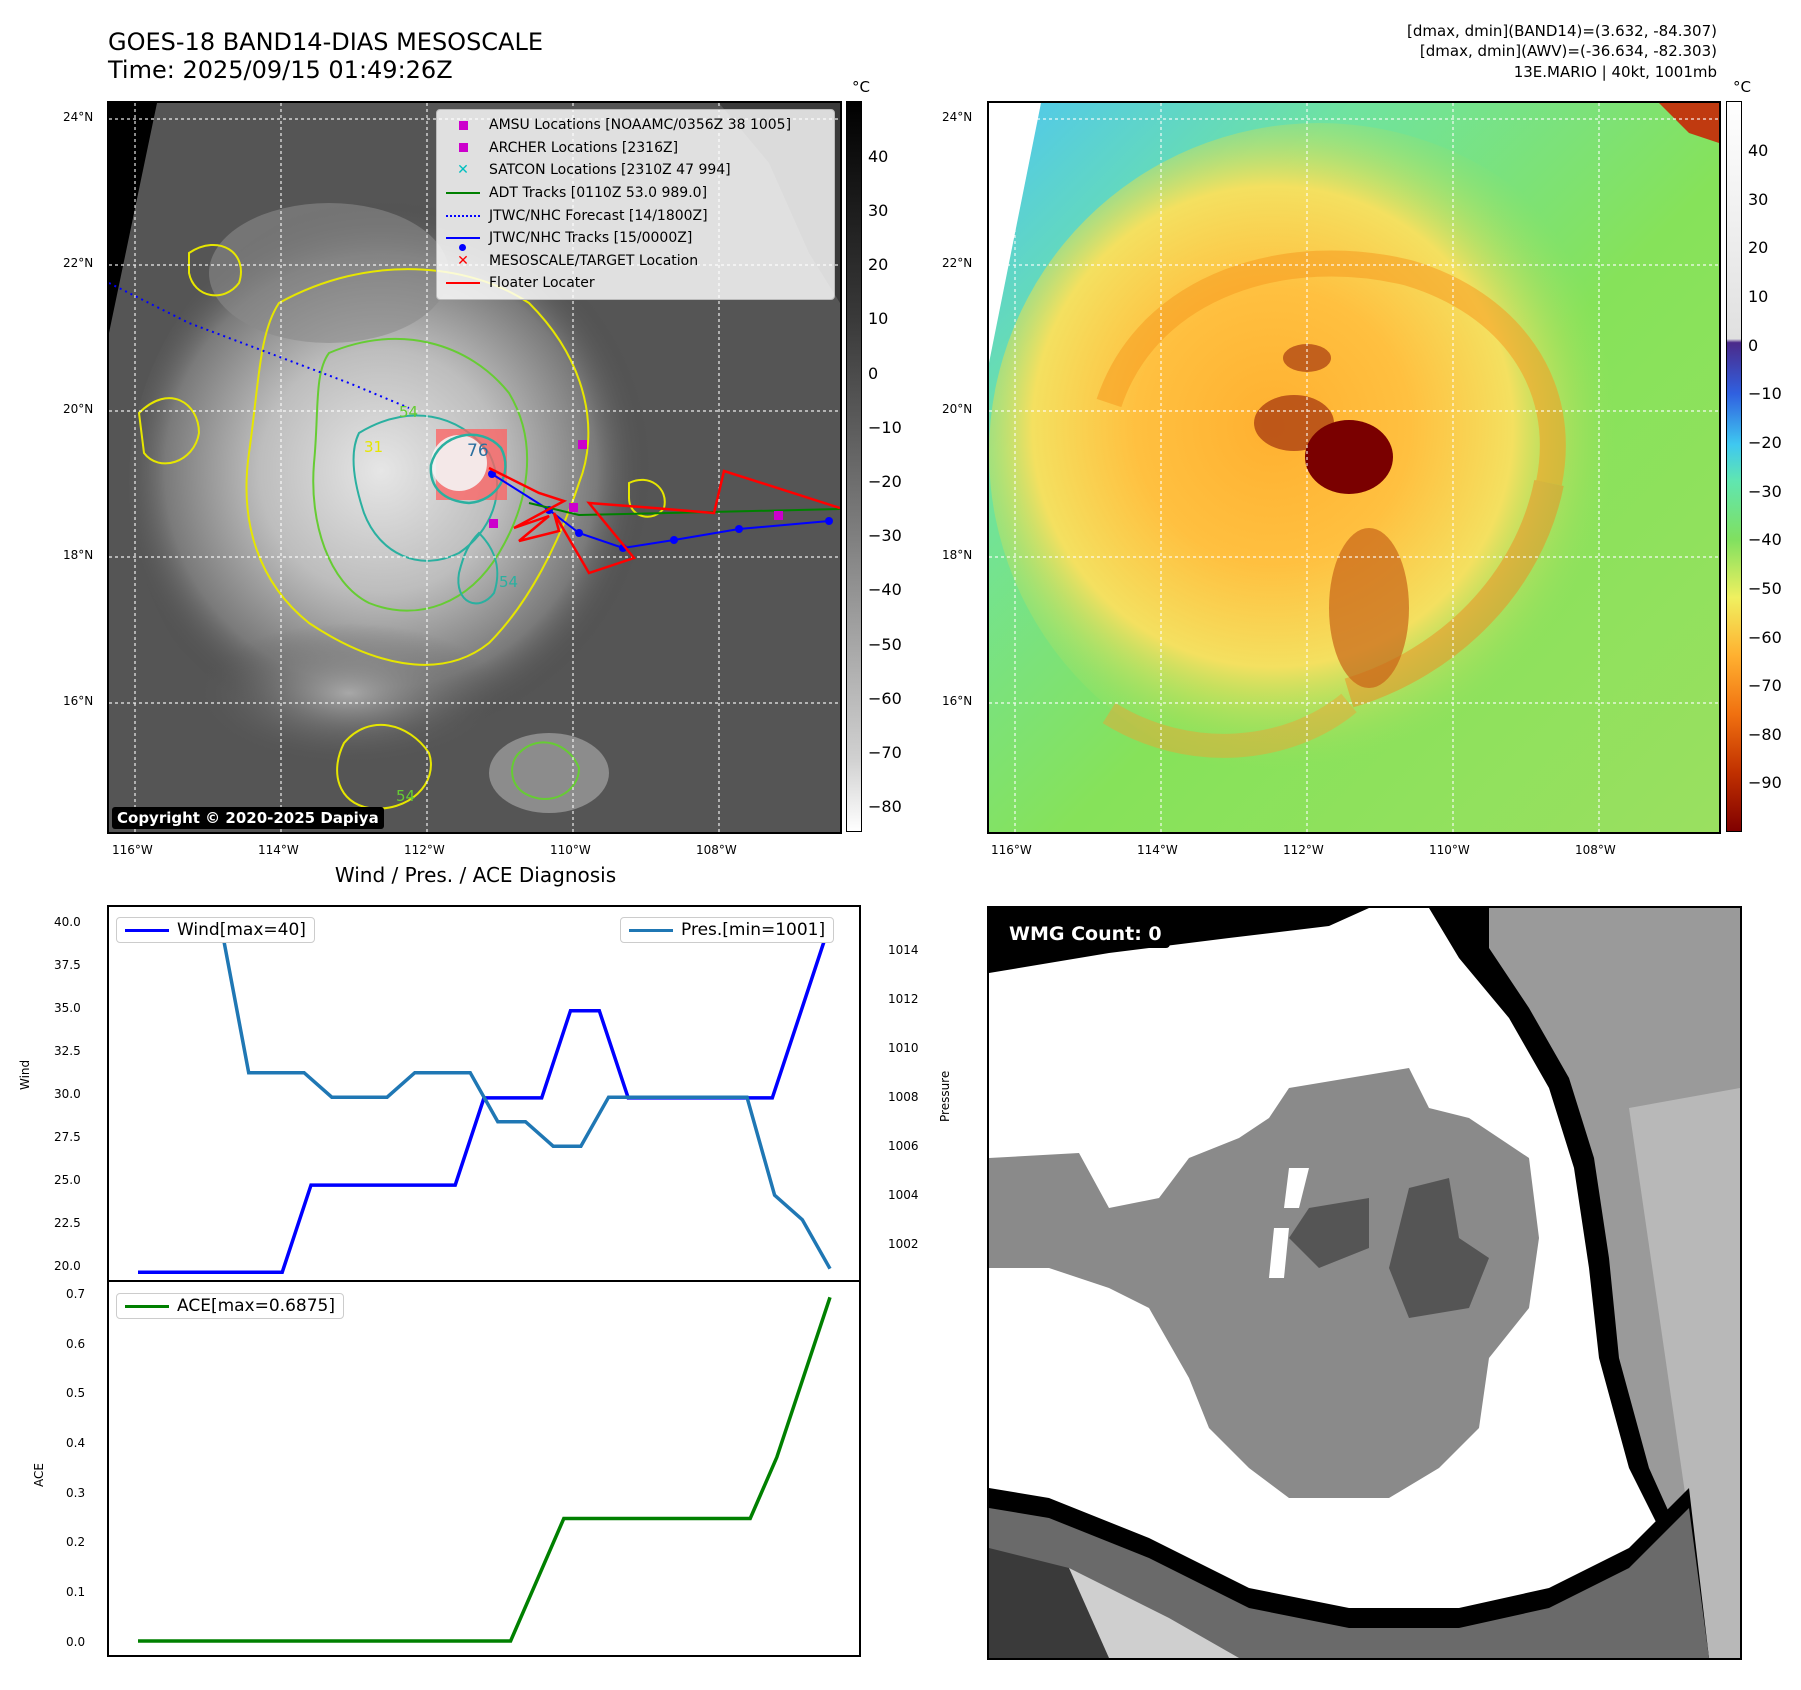 This screenshot has height=1690, width=1801. Describe the element at coordinates (885, 698) in the screenshot. I see `colorbar-tick: −60` at that location.